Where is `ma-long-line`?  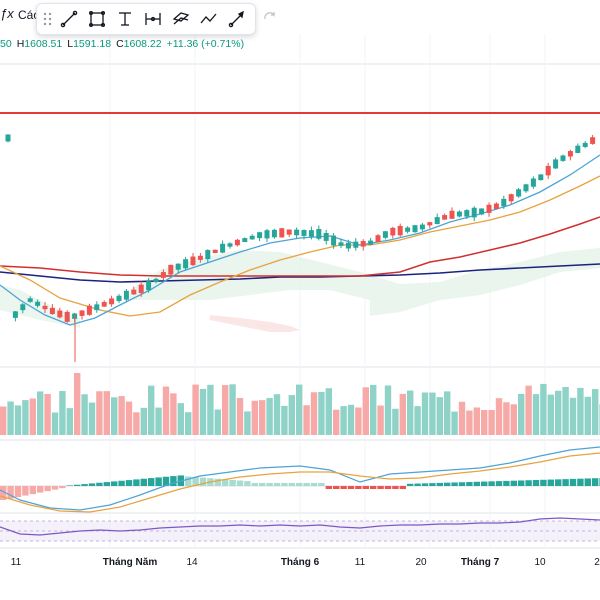 ma-long-line is located at coordinates (300, 273).